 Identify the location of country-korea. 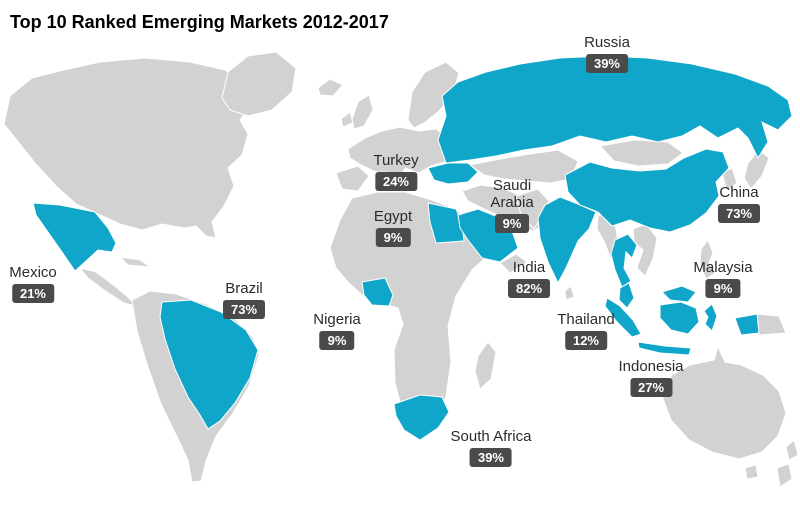
(729, 179).